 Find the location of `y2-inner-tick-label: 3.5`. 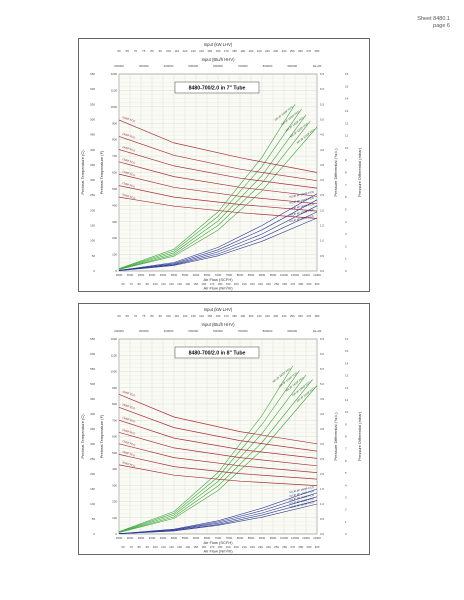

y2-inner-tick-label: 3.5 is located at coordinates (322, 165).